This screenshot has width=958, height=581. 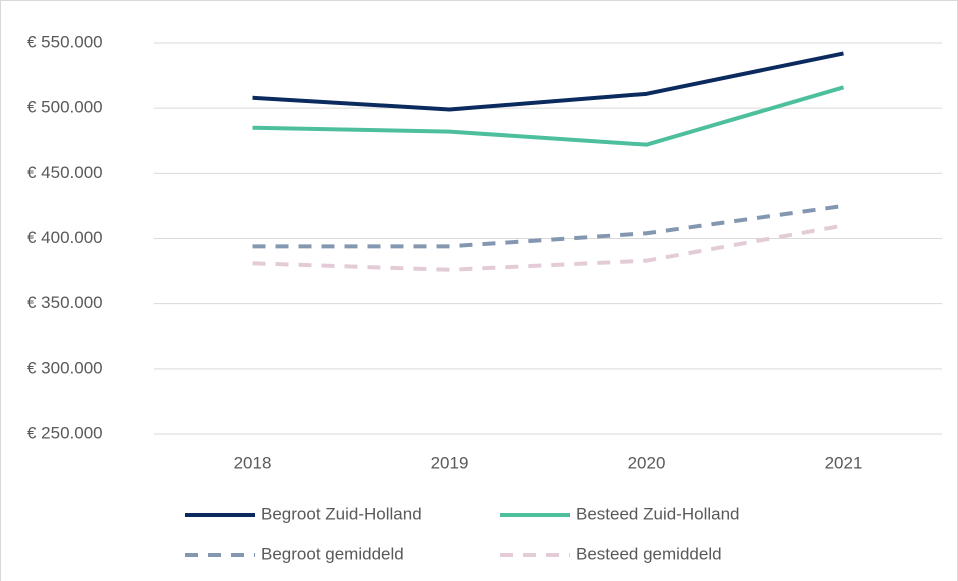 What do you see at coordinates (649, 553) in the screenshot?
I see `legend-label: Besteed gemiddeld` at bounding box center [649, 553].